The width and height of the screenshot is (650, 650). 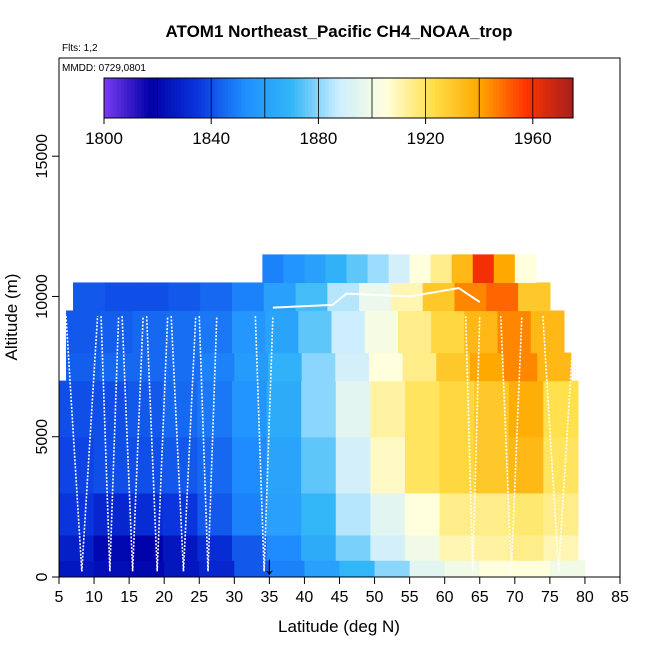 I want to click on colorbar-tick-label: 1880, so click(x=318, y=138).